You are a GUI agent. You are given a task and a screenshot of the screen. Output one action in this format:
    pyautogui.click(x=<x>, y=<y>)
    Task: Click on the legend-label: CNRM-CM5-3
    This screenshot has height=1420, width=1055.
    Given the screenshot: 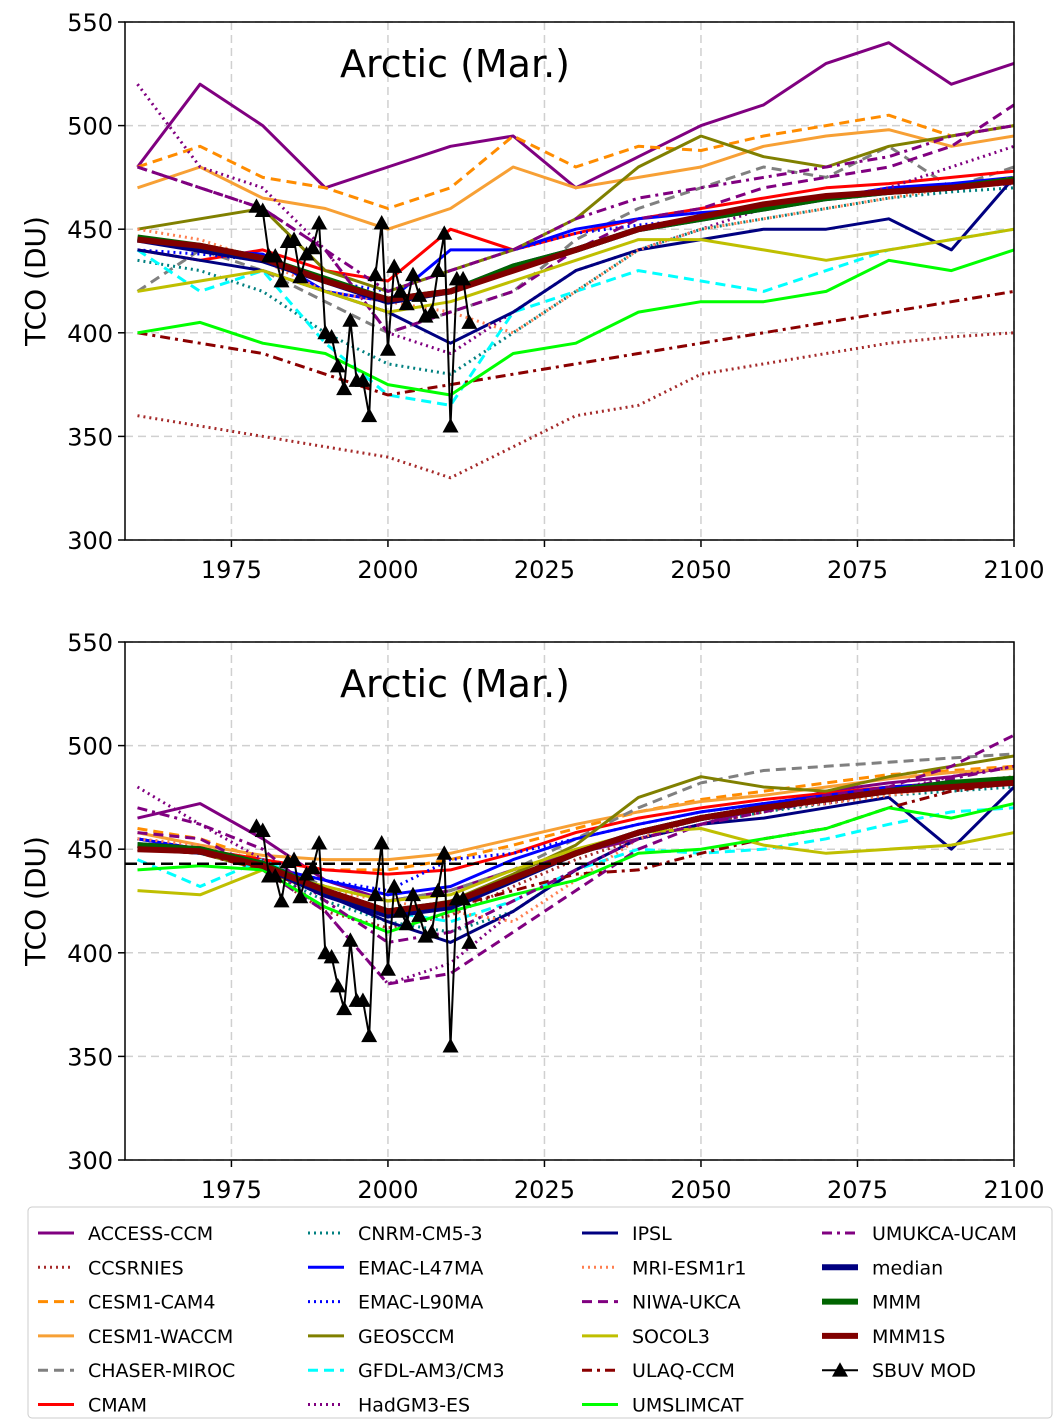 What is the action you would take?
    pyautogui.click(x=420, y=1234)
    